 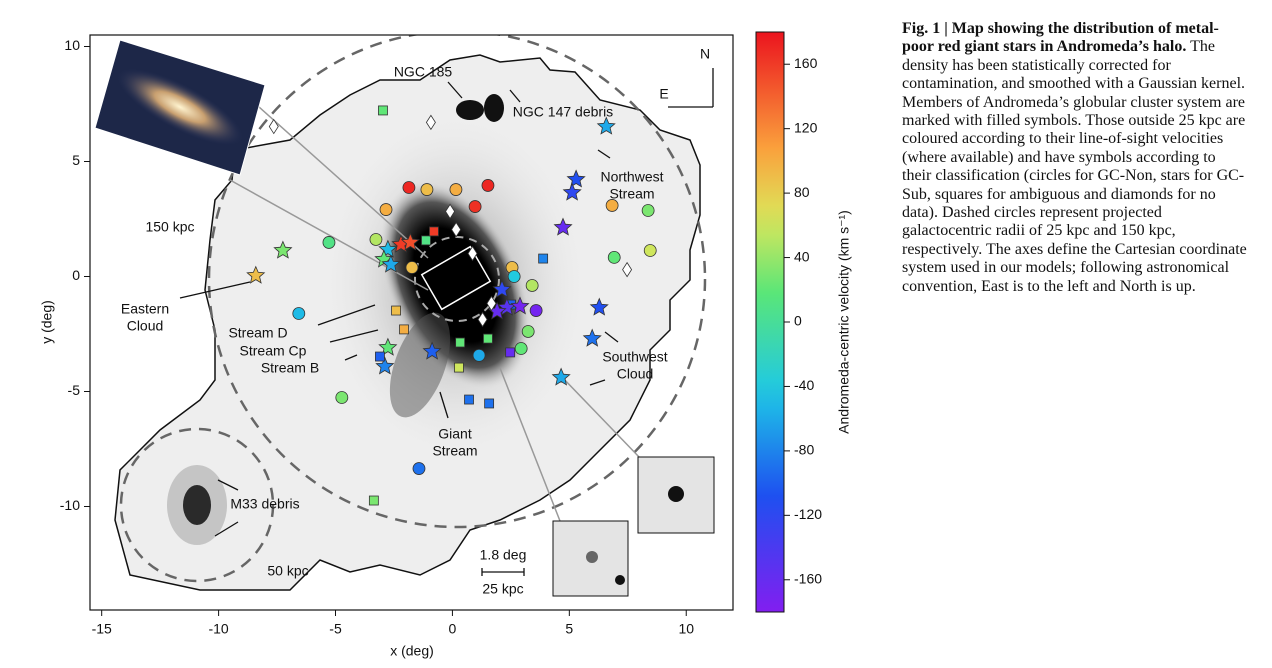 What do you see at coordinates (180, 107) in the screenshot?
I see `inset-galaxy` at bounding box center [180, 107].